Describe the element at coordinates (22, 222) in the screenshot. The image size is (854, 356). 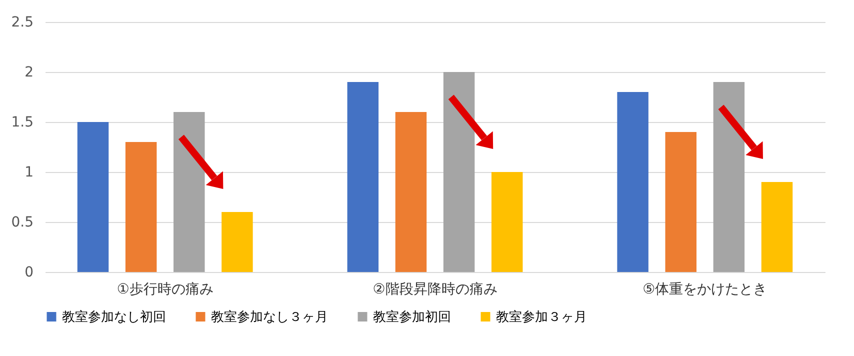
I see `y-tick-label: 0.5` at that location.